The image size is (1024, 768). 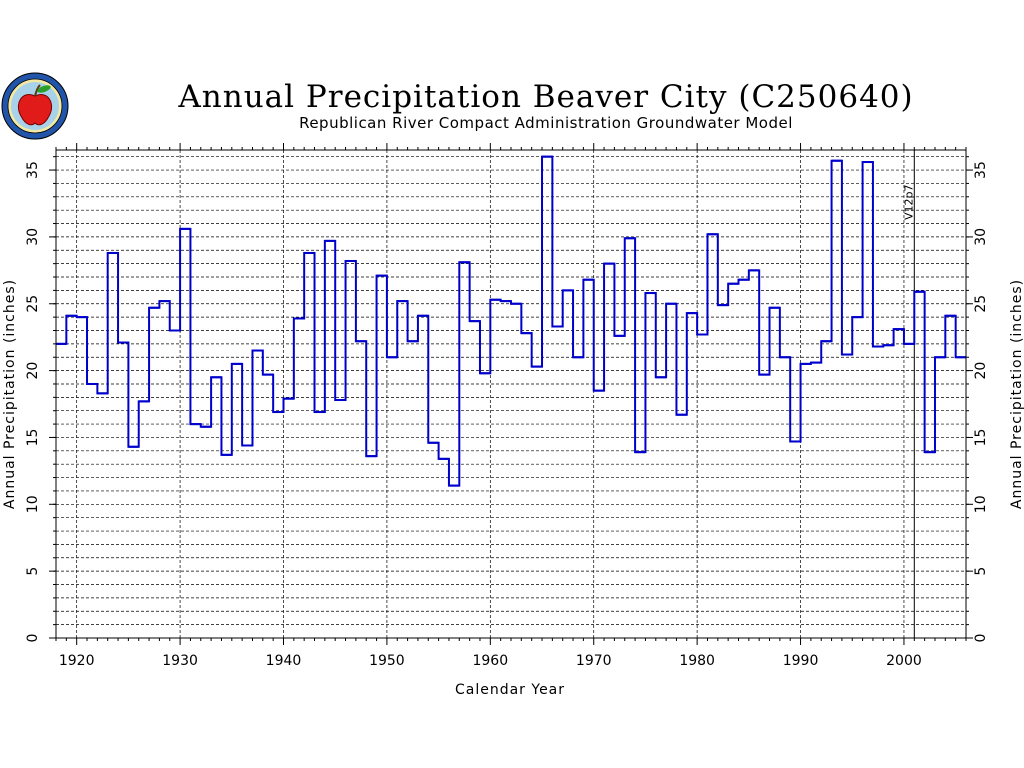 What do you see at coordinates (33, 304) in the screenshot?
I see `y-tick-label: 25` at bounding box center [33, 304].